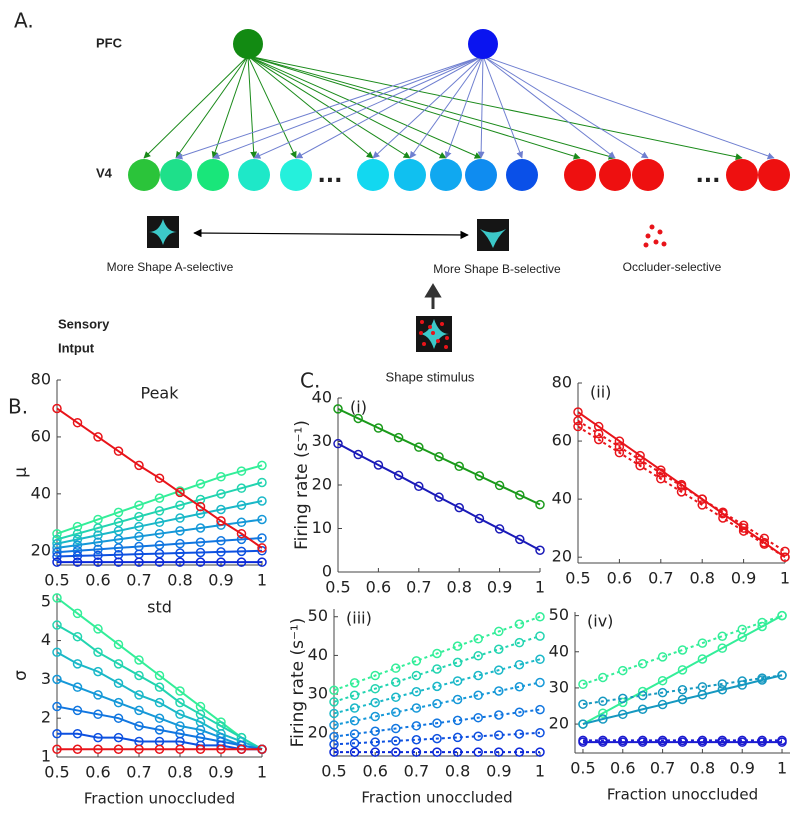 This screenshot has height=813, width=800. Describe the element at coordinates (562, 382) in the screenshot. I see `y-tick-label: 80` at that location.